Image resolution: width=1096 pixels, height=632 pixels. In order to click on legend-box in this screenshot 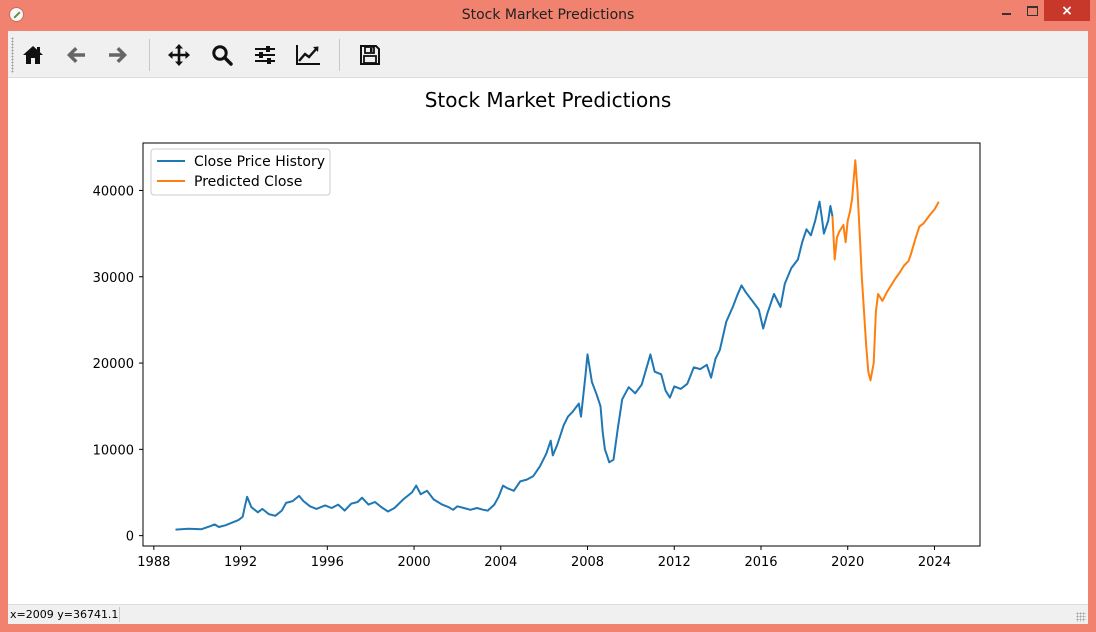, I will do `click(240, 172)`.